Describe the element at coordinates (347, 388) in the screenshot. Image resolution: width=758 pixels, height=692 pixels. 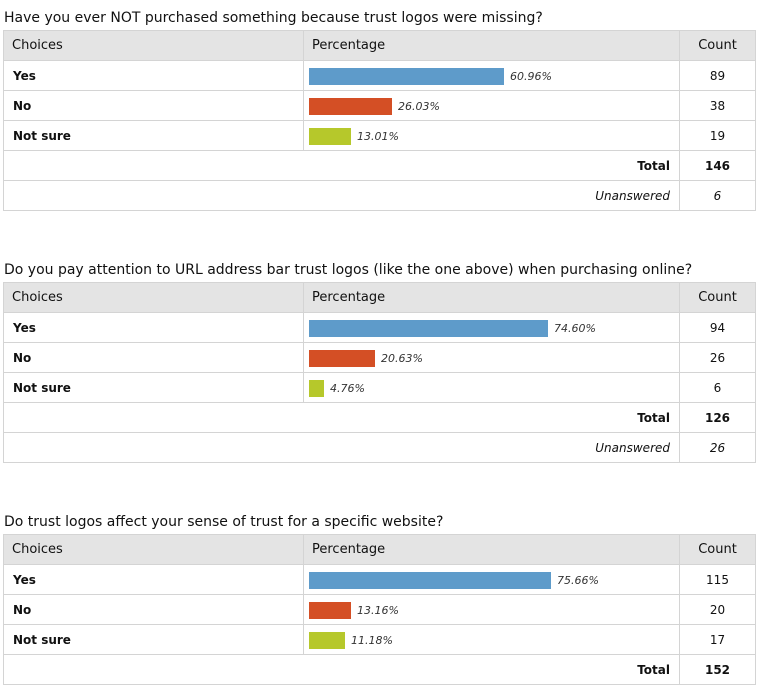
I see `percentage-label: 4.76%` at that location.